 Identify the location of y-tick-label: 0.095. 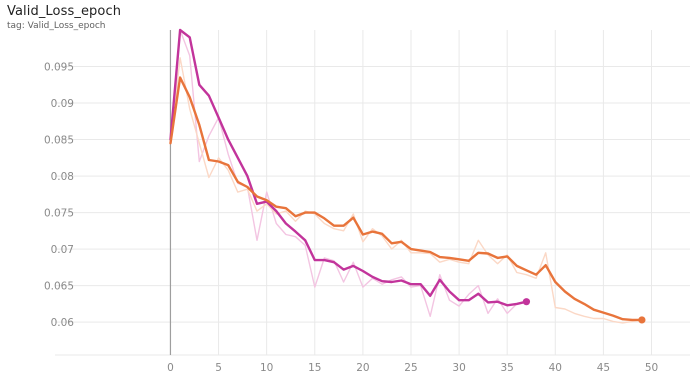
(59, 68).